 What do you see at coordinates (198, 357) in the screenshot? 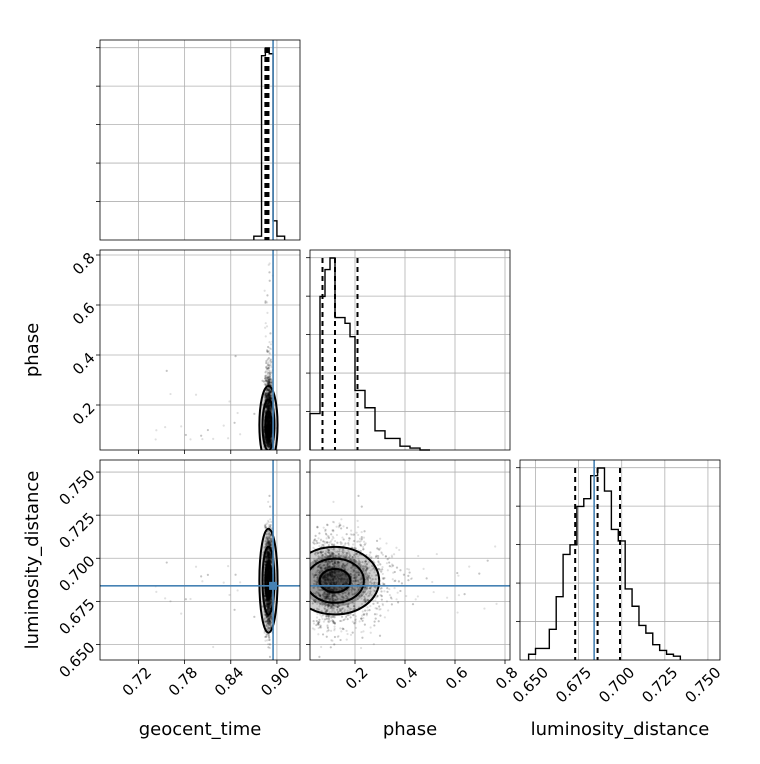
I see `scatter-panel-geocent_time-phase` at bounding box center [198, 357].